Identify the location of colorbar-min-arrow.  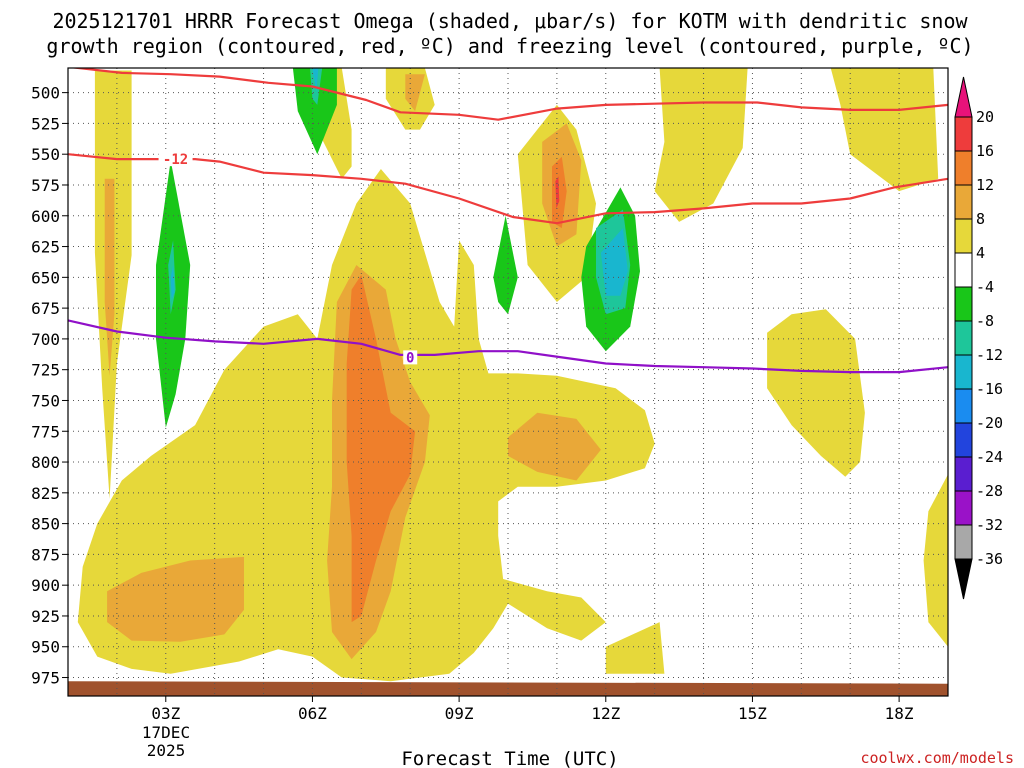
(963, 579).